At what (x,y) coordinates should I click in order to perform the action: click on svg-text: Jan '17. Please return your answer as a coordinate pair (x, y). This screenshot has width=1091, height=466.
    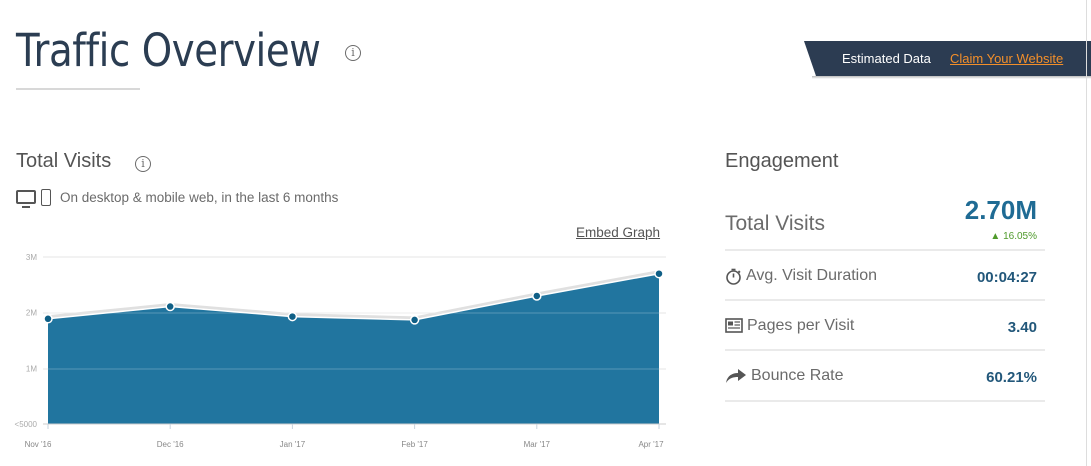
    Looking at the image, I should click on (293, 444).